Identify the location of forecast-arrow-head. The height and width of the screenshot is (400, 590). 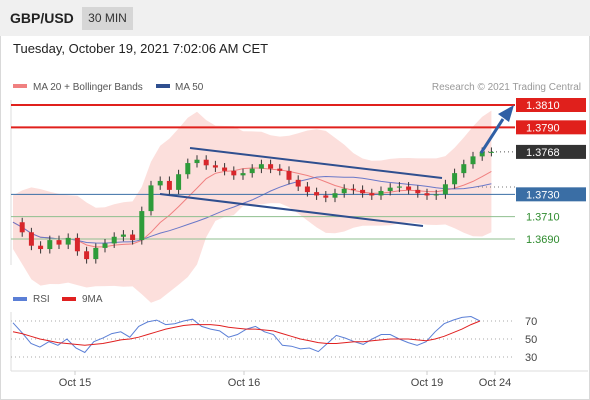
(506, 113).